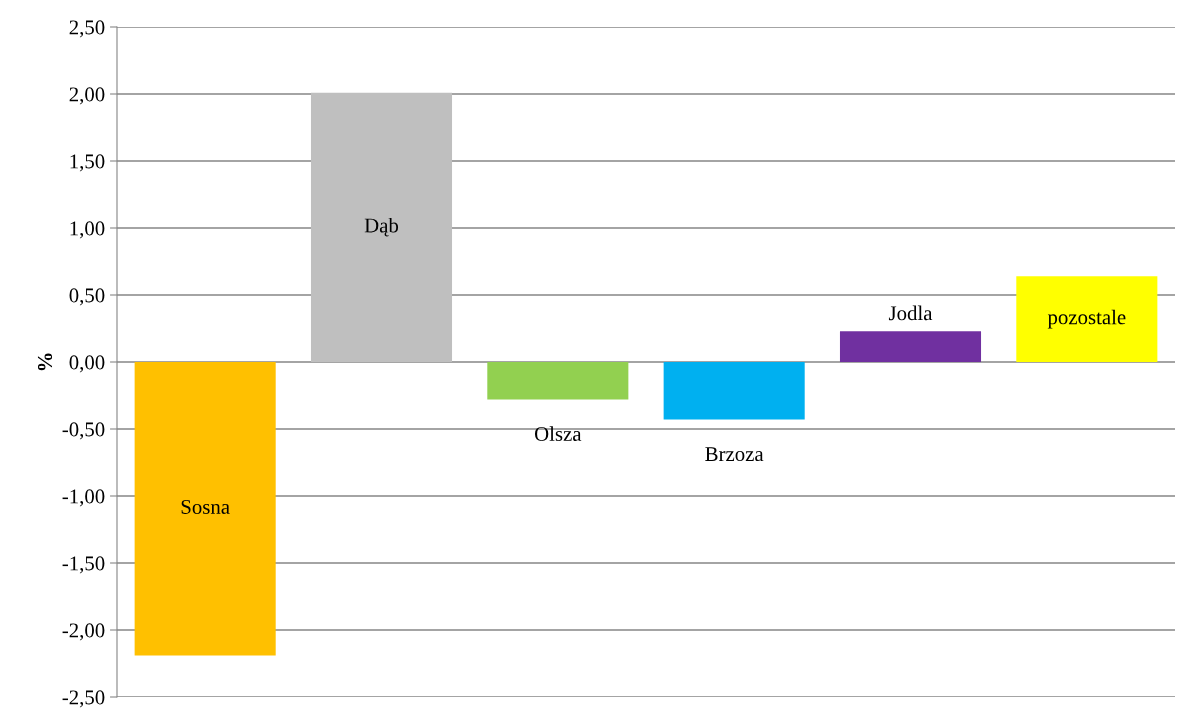 The height and width of the screenshot is (709, 1177). What do you see at coordinates (87, 163) in the screenshot?
I see `y-tick-label: 1,50` at bounding box center [87, 163].